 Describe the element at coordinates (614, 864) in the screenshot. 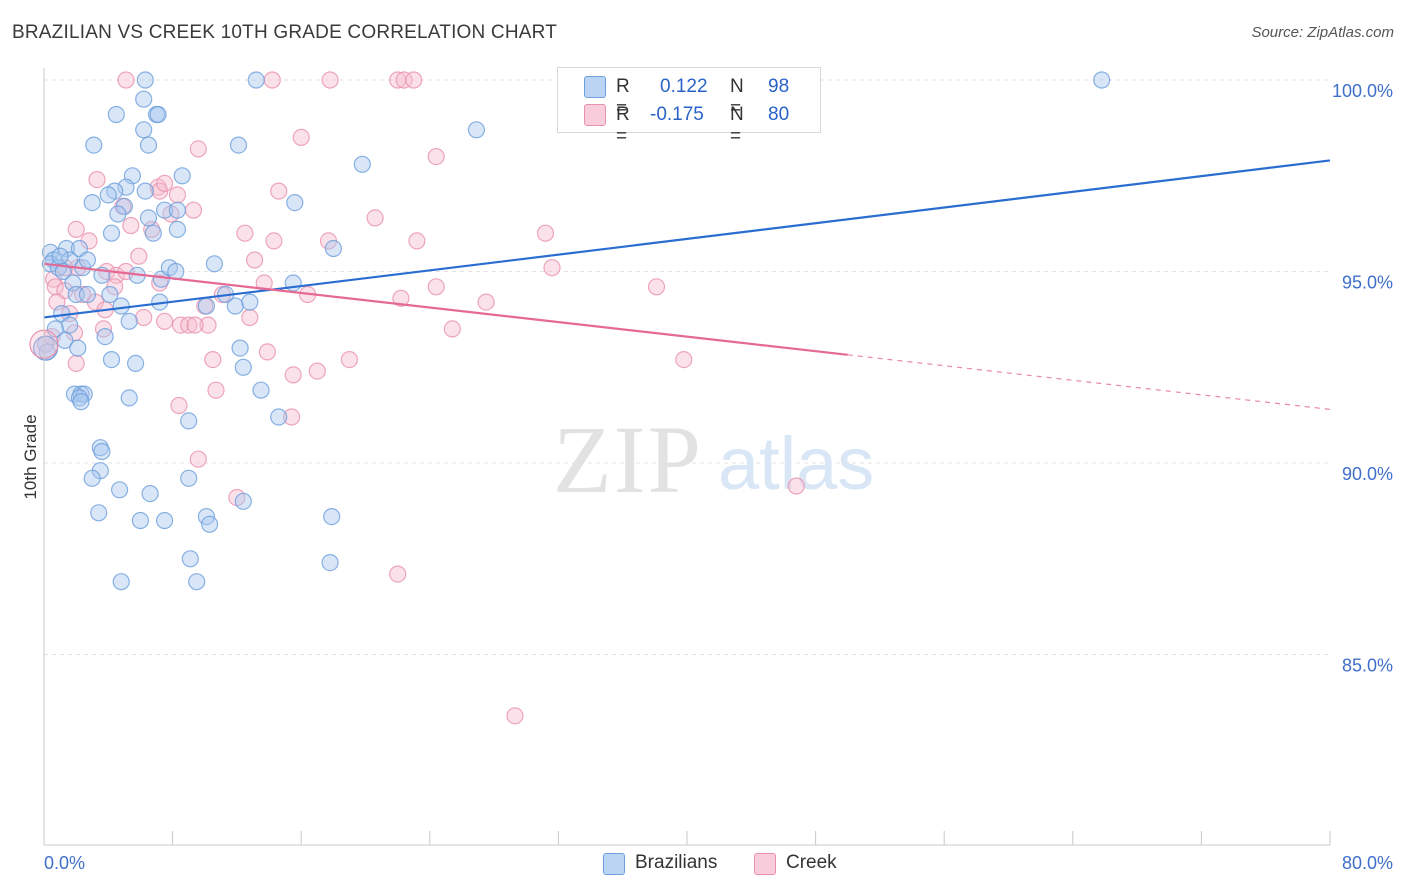

I see `bottom-legend-swatch-blue` at that location.